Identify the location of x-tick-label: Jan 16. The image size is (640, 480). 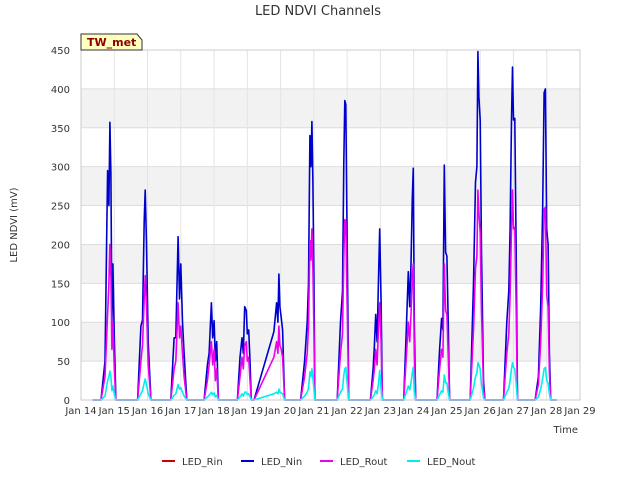
(147, 411).